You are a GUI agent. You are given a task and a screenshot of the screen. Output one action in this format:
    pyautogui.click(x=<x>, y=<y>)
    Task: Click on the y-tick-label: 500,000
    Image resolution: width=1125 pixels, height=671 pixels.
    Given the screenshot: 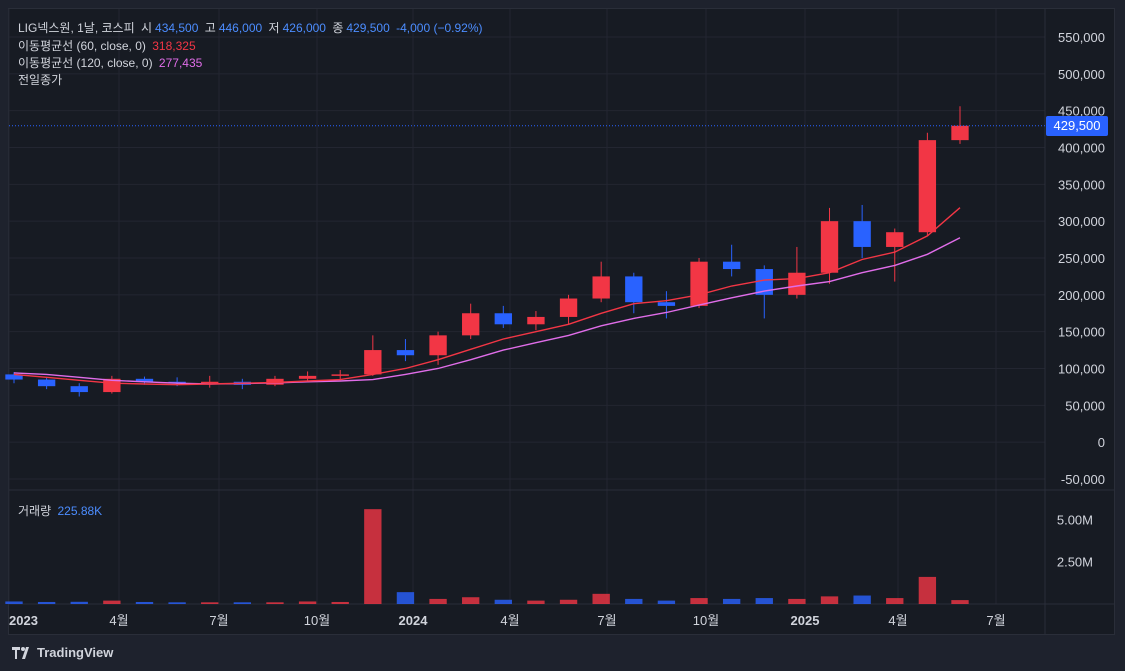 What is the action you would take?
    pyautogui.click(x=1081, y=74)
    